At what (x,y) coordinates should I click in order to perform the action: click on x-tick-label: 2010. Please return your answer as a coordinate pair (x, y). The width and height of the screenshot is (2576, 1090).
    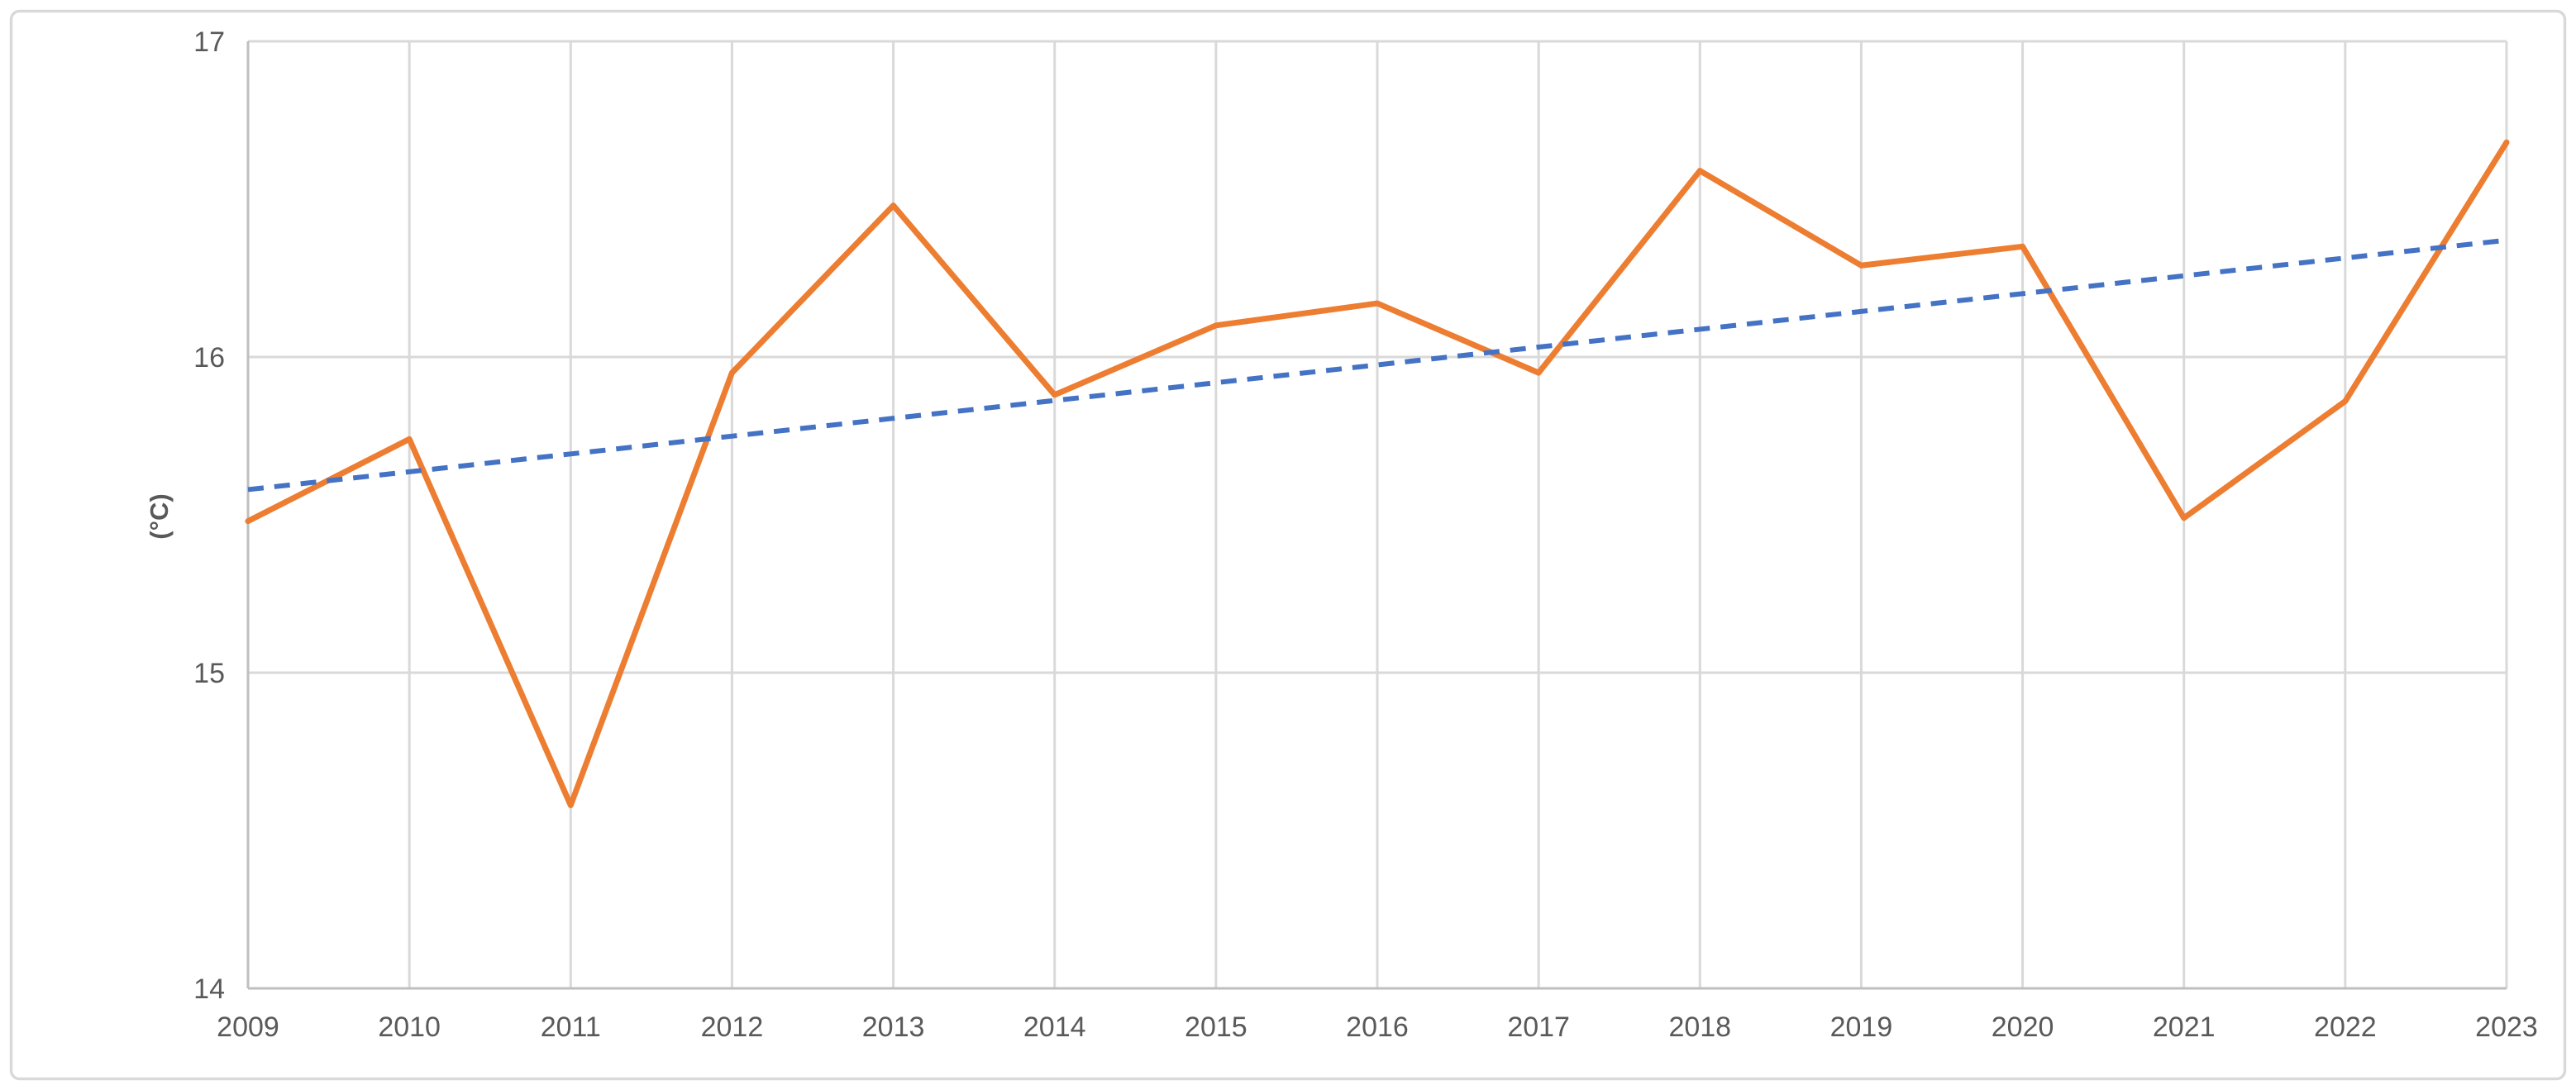
    Looking at the image, I should click on (409, 1027).